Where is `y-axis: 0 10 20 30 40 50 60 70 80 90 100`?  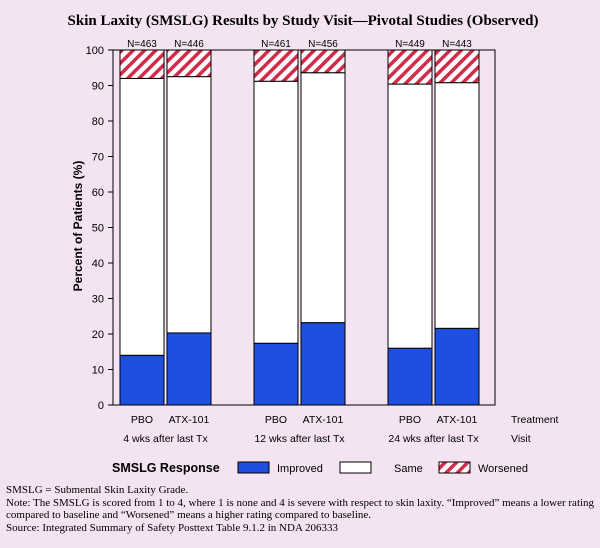
y-axis: 0 10 20 30 40 50 60 70 80 90 100 is located at coordinates (99, 228).